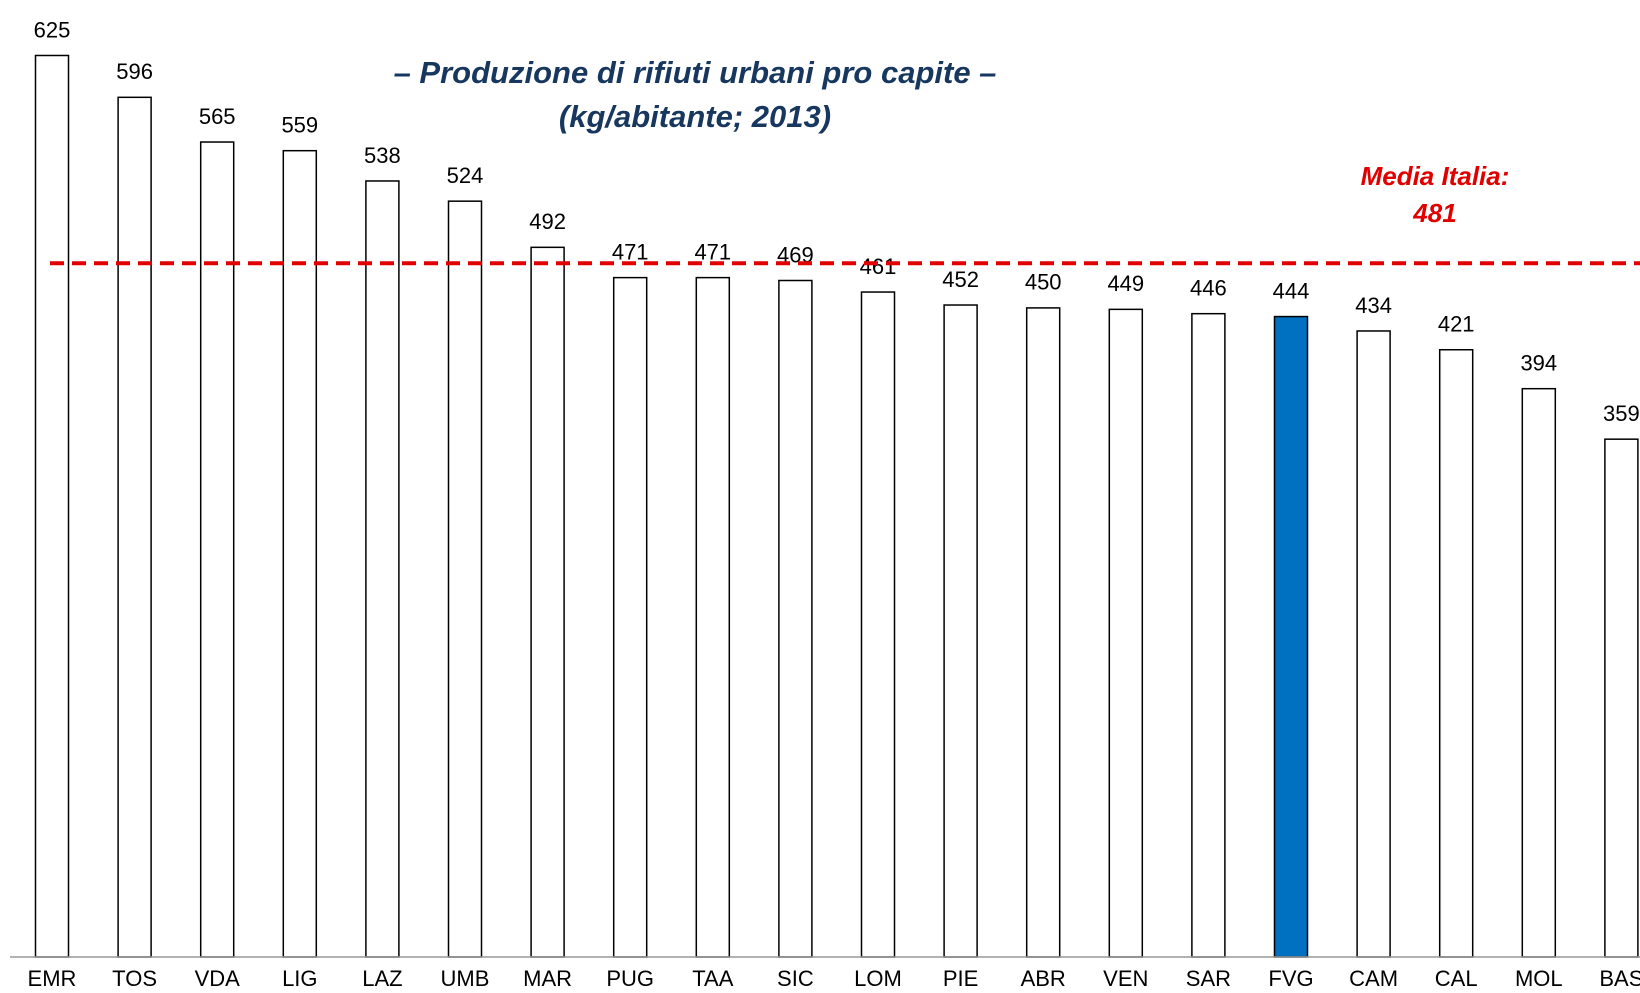 Image resolution: width=1640 pixels, height=993 pixels. Describe the element at coordinates (547, 221) in the screenshot. I see `data-label: 492` at that location.